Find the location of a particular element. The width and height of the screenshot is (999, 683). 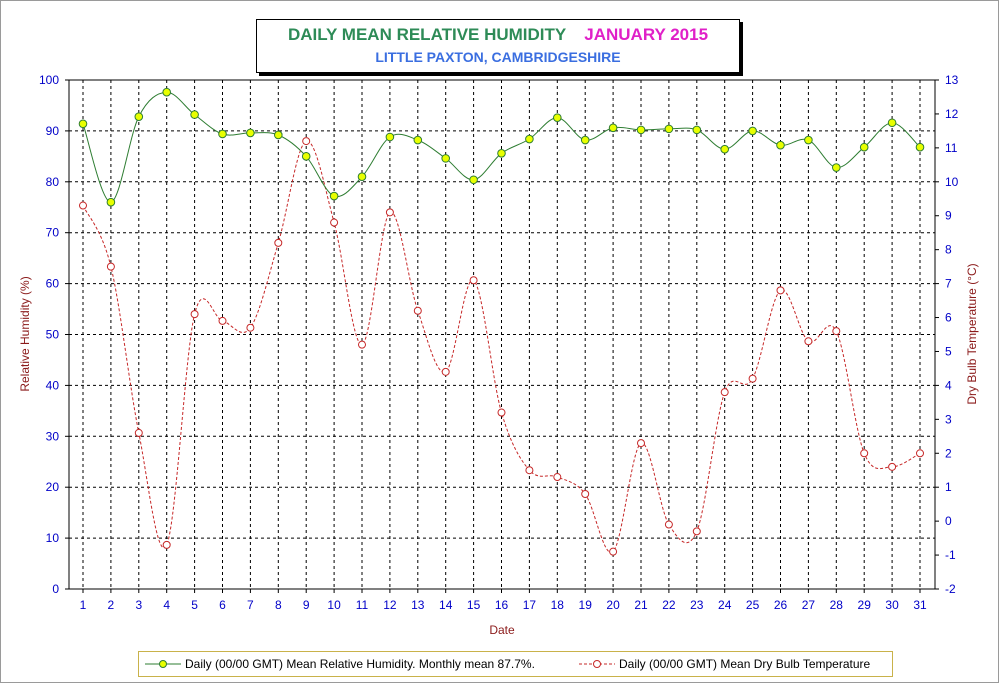

legend-temperature-swatch is located at coordinates (597, 664).